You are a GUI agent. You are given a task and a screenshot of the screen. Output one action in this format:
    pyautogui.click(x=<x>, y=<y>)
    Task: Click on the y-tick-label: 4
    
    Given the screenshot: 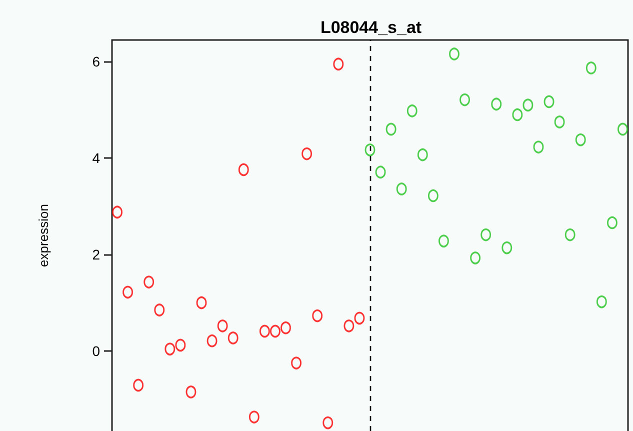 What is the action you would take?
    pyautogui.click(x=96, y=158)
    